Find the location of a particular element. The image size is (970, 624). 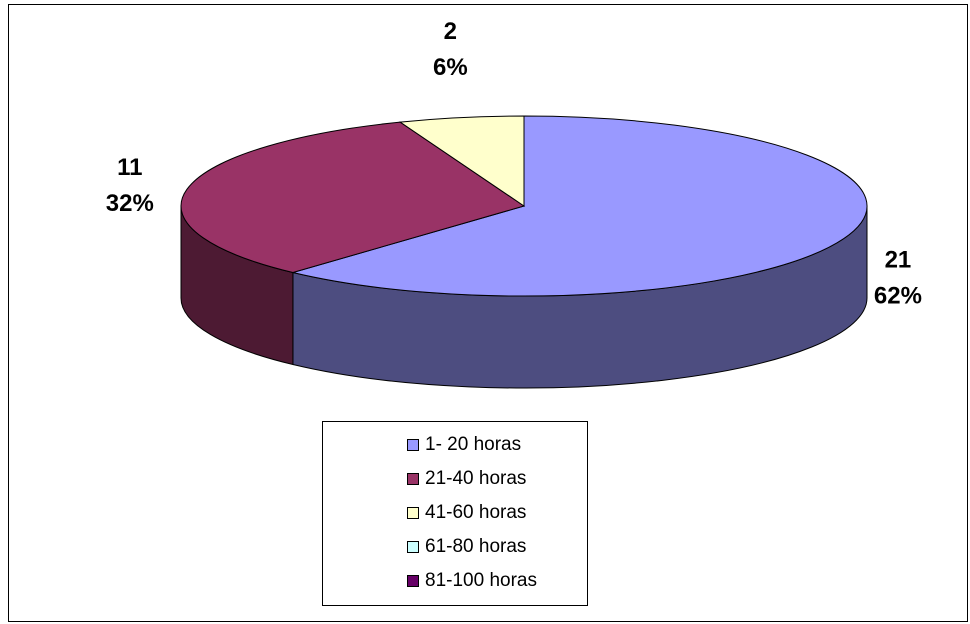

legend-item-21-40-horas: 21-40 horas is located at coordinates (455, 479).